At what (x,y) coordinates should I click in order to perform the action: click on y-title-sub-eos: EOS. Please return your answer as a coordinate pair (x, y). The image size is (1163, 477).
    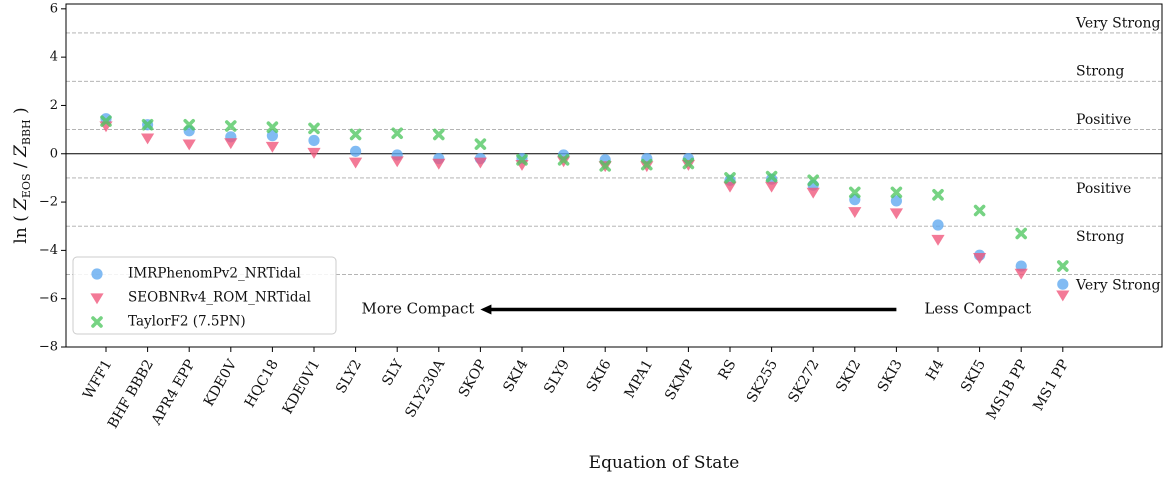
    Looking at the image, I should click on (26, 185).